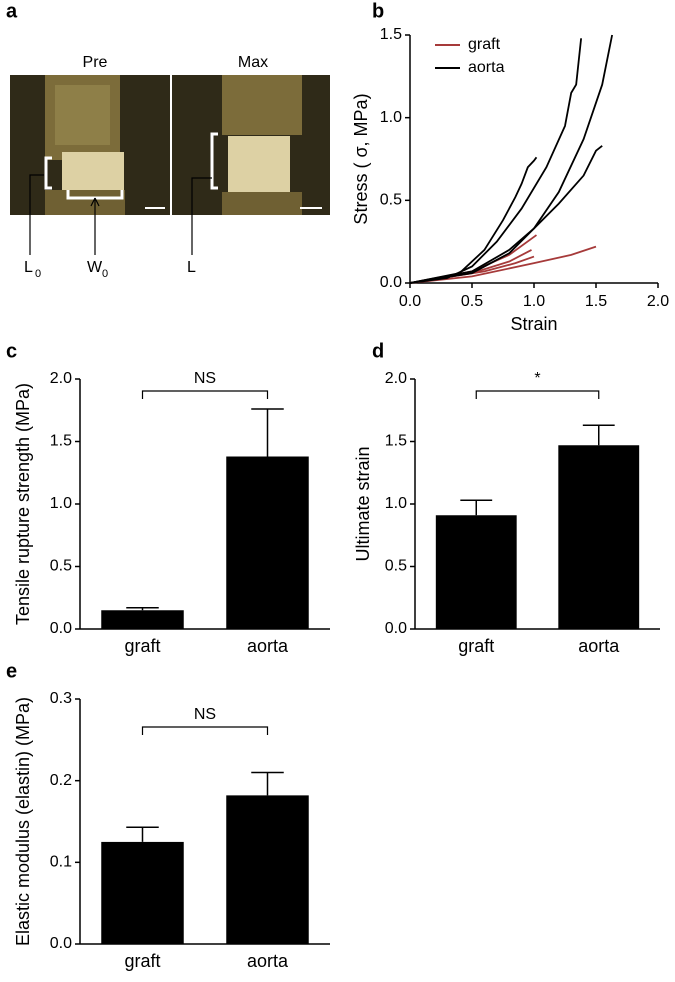 This screenshot has width=675, height=982. Describe the element at coordinates (472, 301) in the screenshot. I see `x-tick-label: 0.5` at that location.